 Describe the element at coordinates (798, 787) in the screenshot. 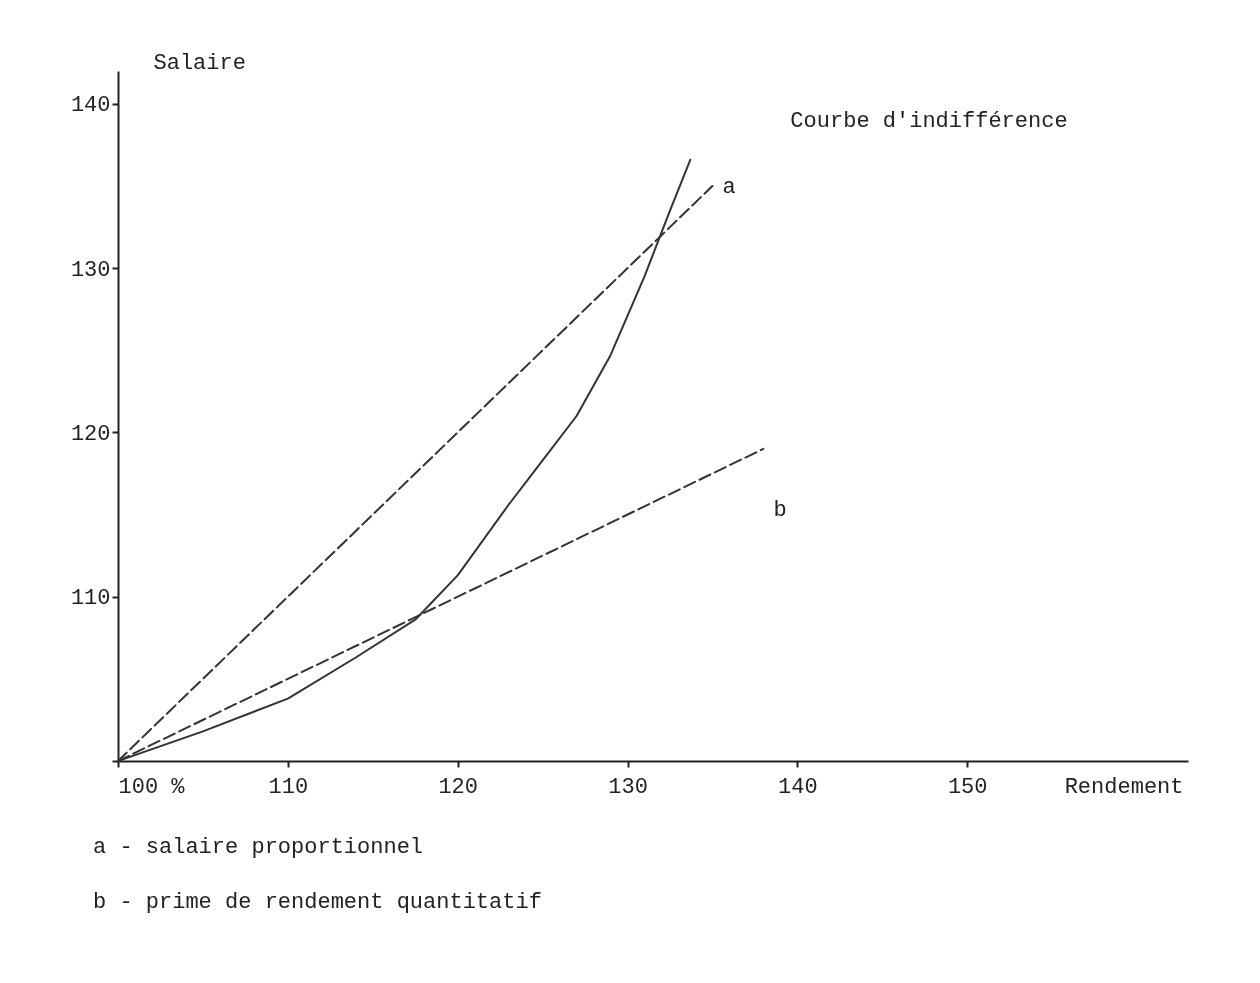

I see `x-tick-label: 140` at that location.